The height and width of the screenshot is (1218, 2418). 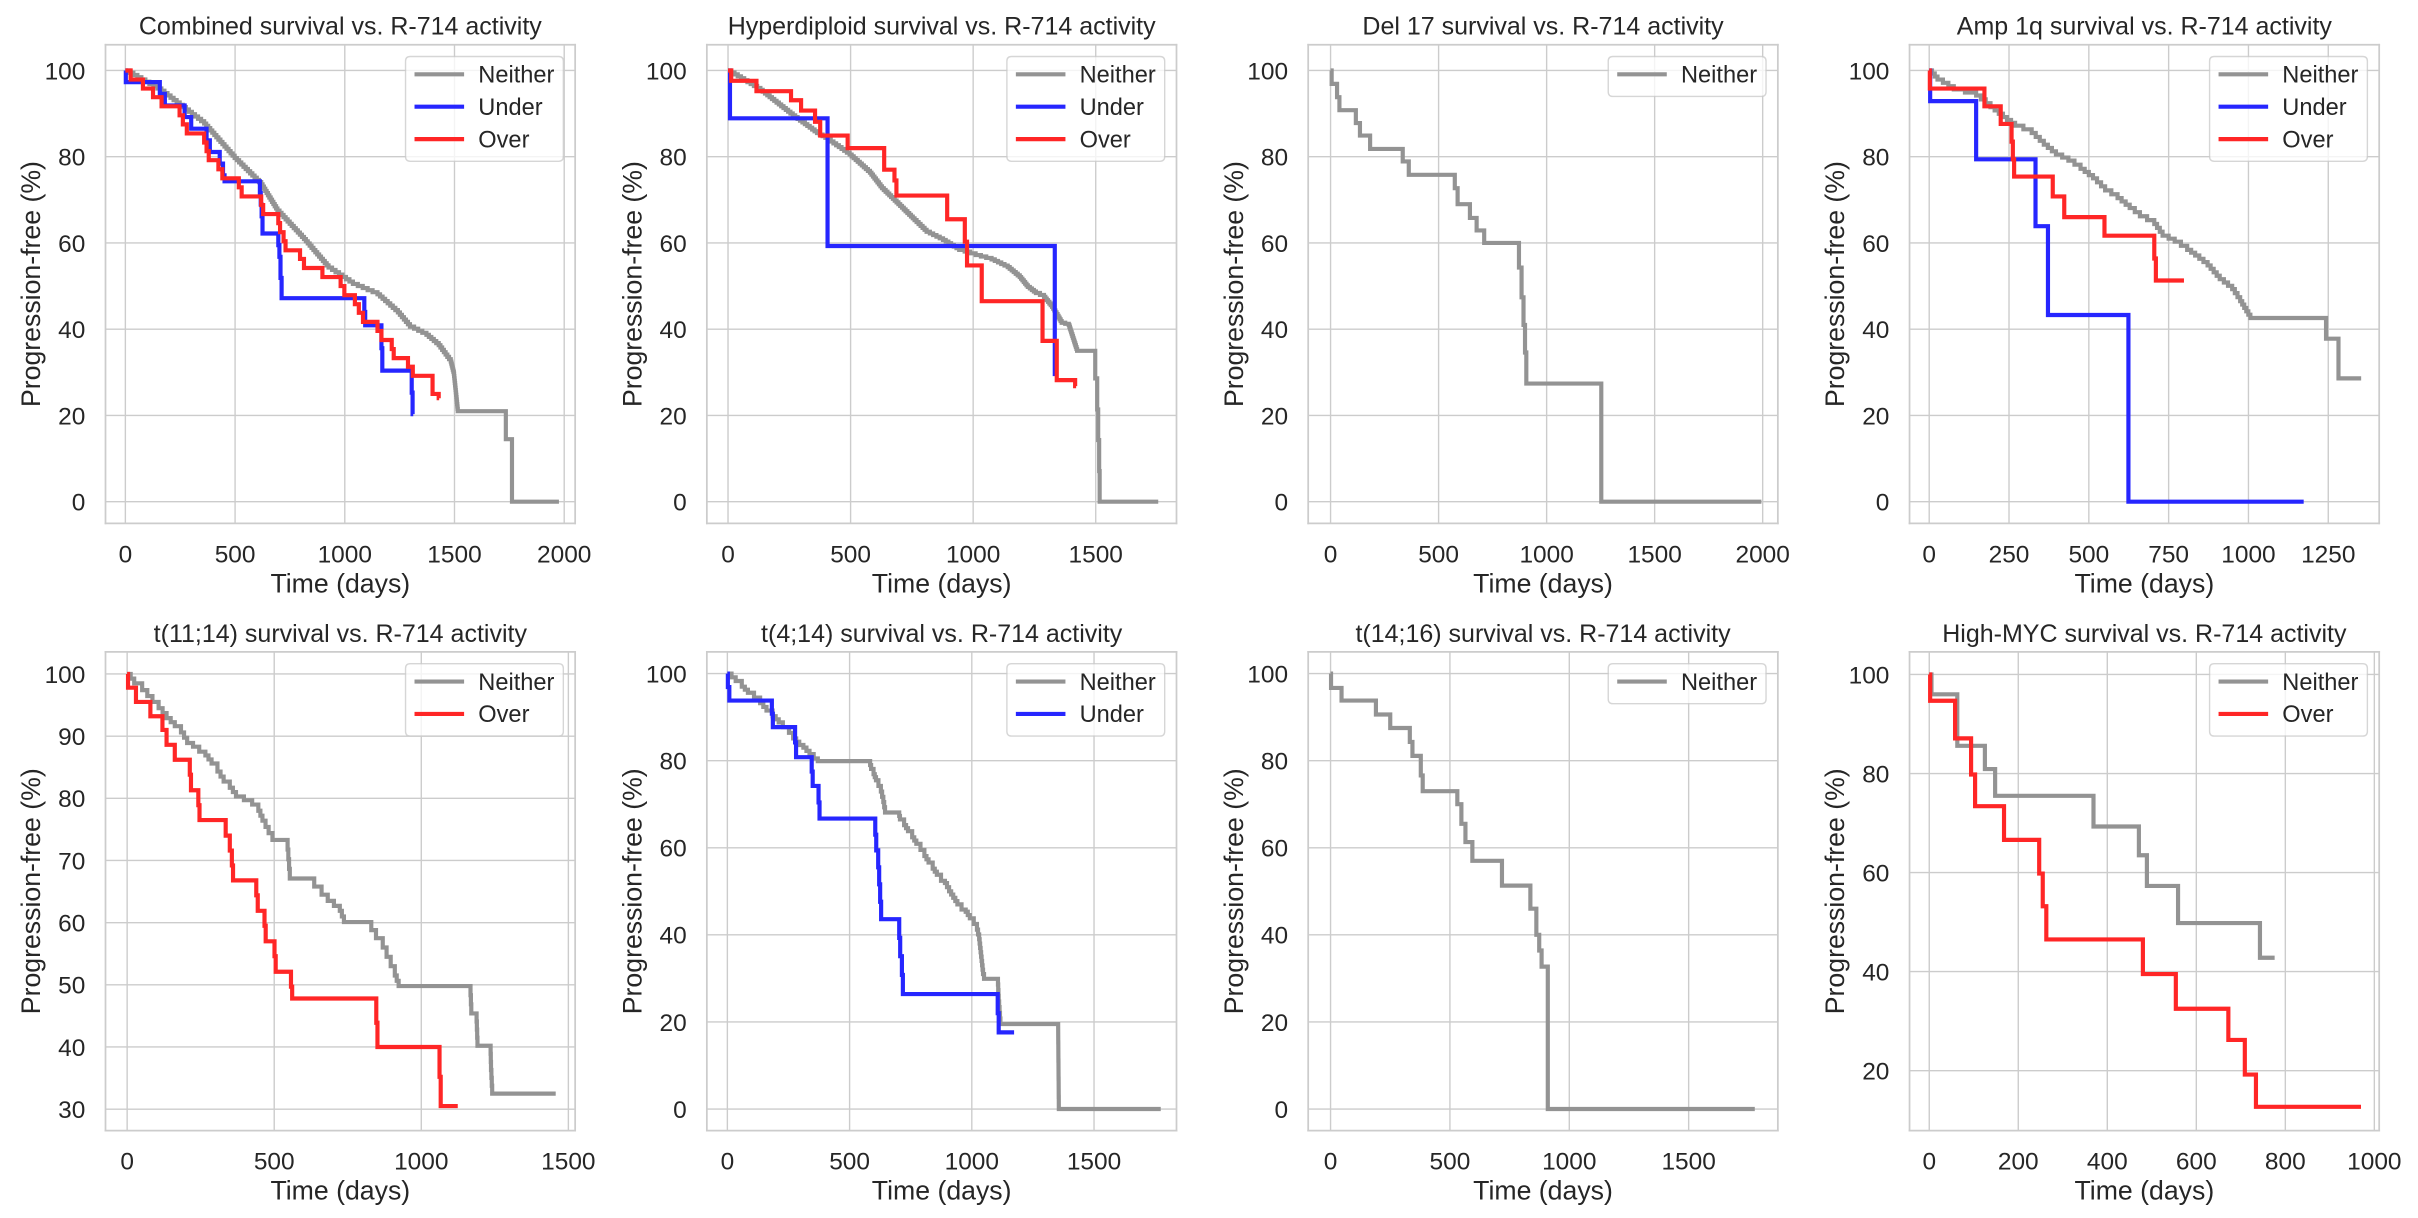 What do you see at coordinates (71, 1110) in the screenshot?
I see `svg-text: 30` at bounding box center [71, 1110].